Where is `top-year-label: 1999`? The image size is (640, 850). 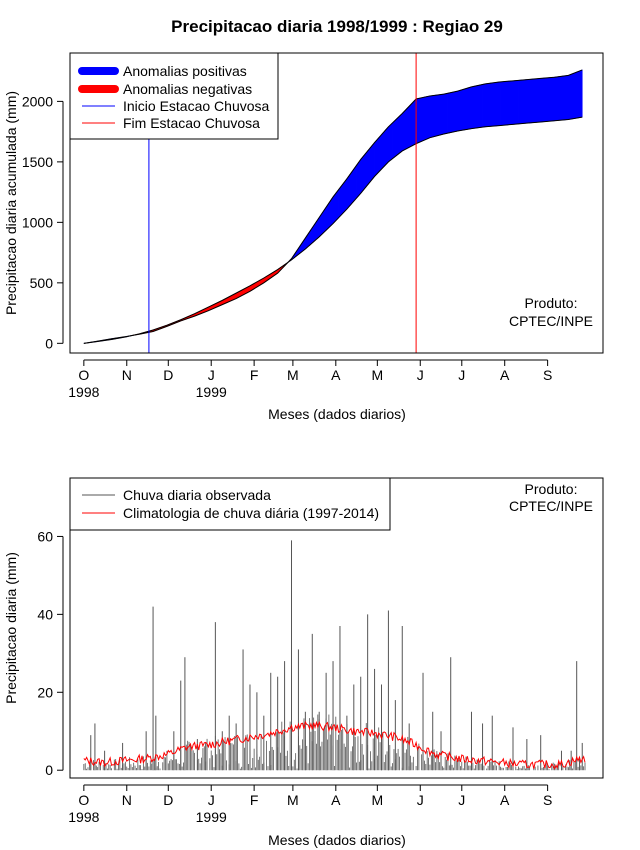
top-year-label: 1999 is located at coordinates (211, 392).